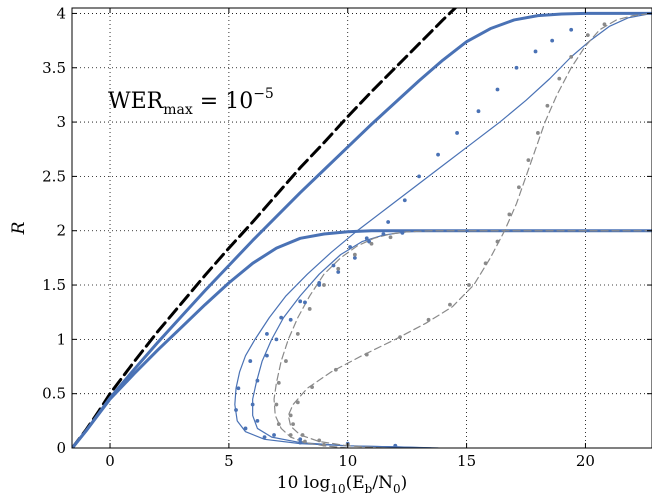 The width and height of the screenshot is (652, 498). What do you see at coordinates (61, 231) in the screenshot?
I see `y-tick-label: 2` at bounding box center [61, 231].